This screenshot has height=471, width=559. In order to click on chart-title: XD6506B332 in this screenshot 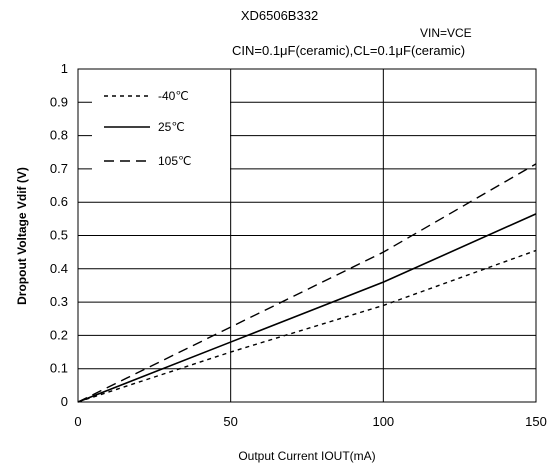, I will do `click(279, 15)`.